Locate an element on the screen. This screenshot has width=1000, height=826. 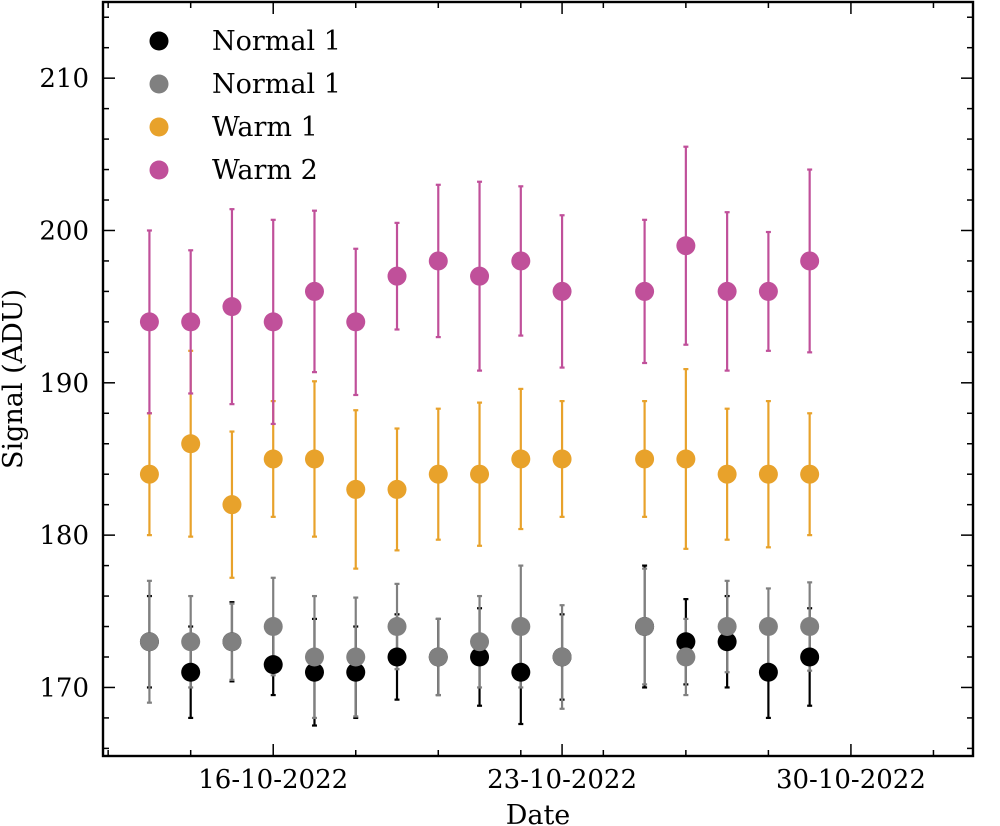
x-tick-label: 23-10-2022 is located at coordinates (562, 780).